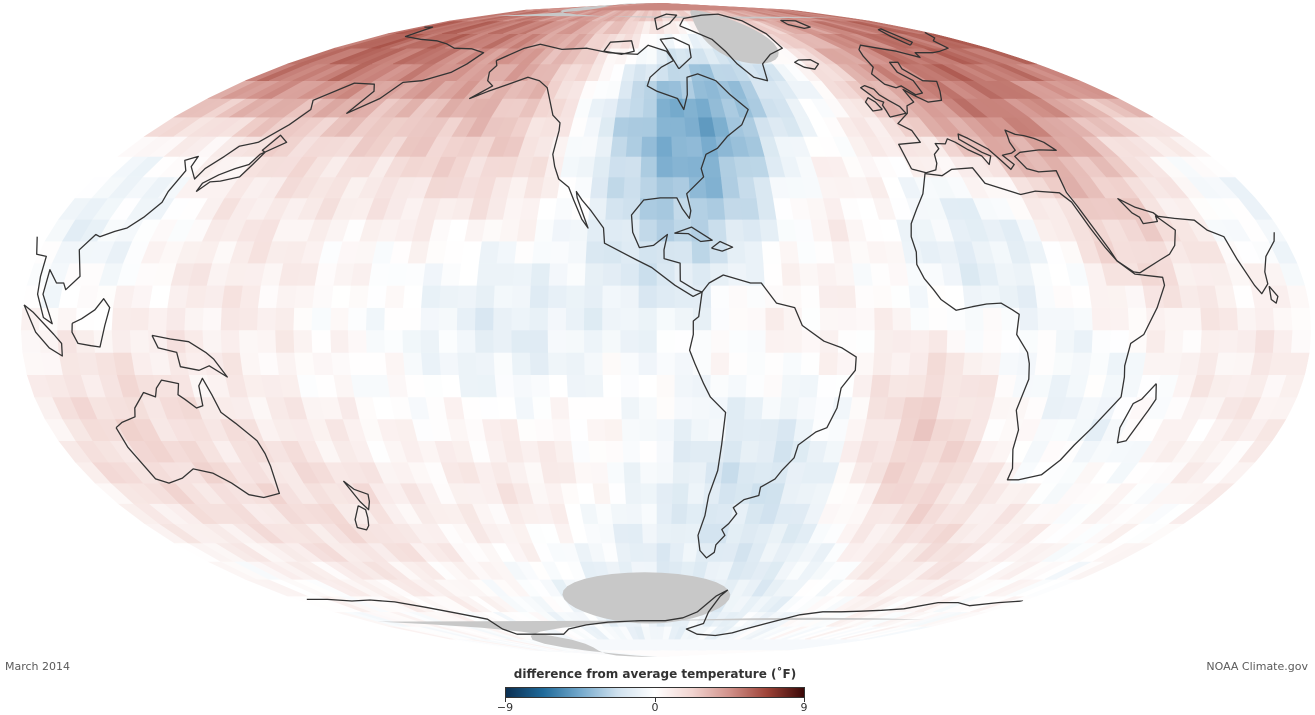 This screenshot has height=715, width=1315. I want to click on sumatra-coast, so click(43, 330).